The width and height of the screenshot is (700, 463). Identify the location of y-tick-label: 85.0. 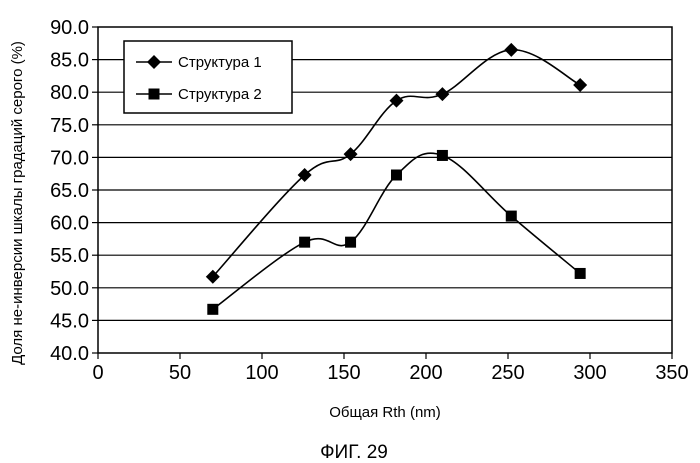
(69, 61).